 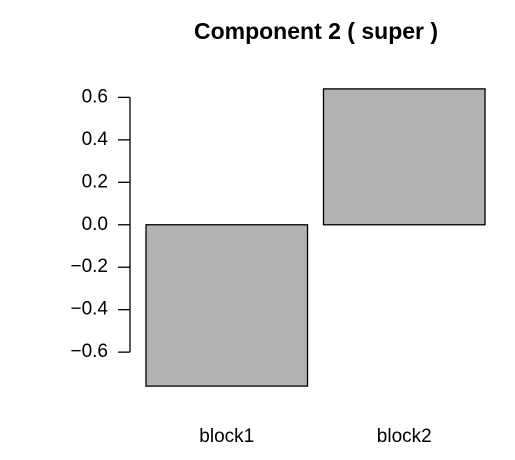 I want to click on y-tick-label: −0.4, so click(x=89, y=309).